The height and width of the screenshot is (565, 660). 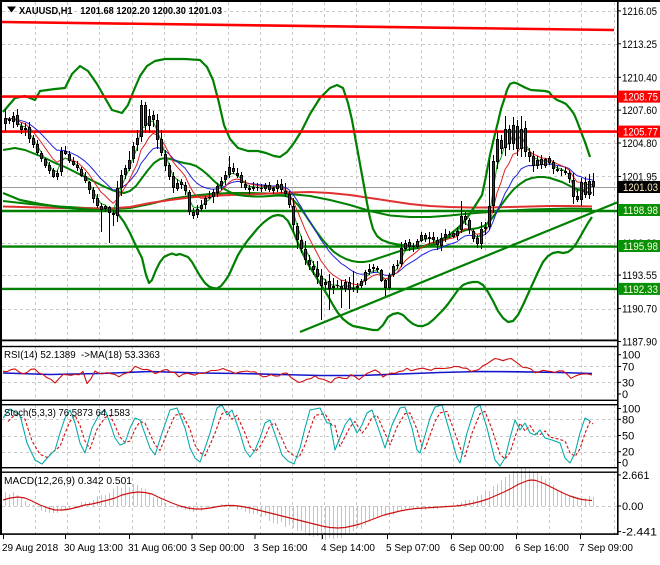 What do you see at coordinates (281, 548) in the screenshot?
I see `svg-text: 3 Sep 16:00` at bounding box center [281, 548].